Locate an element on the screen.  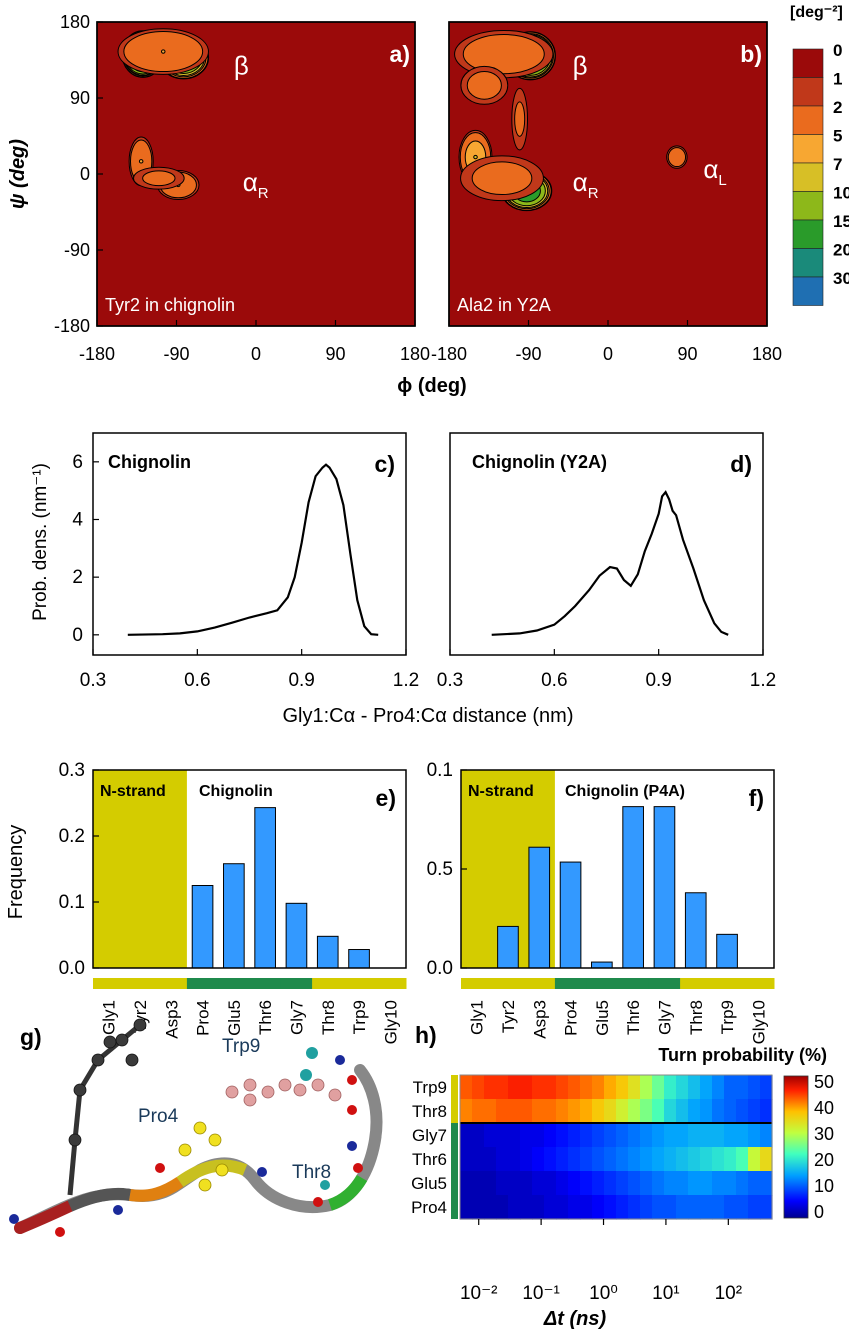
y-tick-label: 0 is located at coordinates (77, 635).